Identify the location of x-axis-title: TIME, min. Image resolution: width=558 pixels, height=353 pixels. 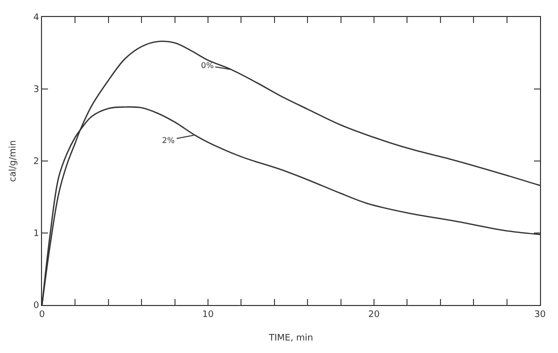
(291, 339).